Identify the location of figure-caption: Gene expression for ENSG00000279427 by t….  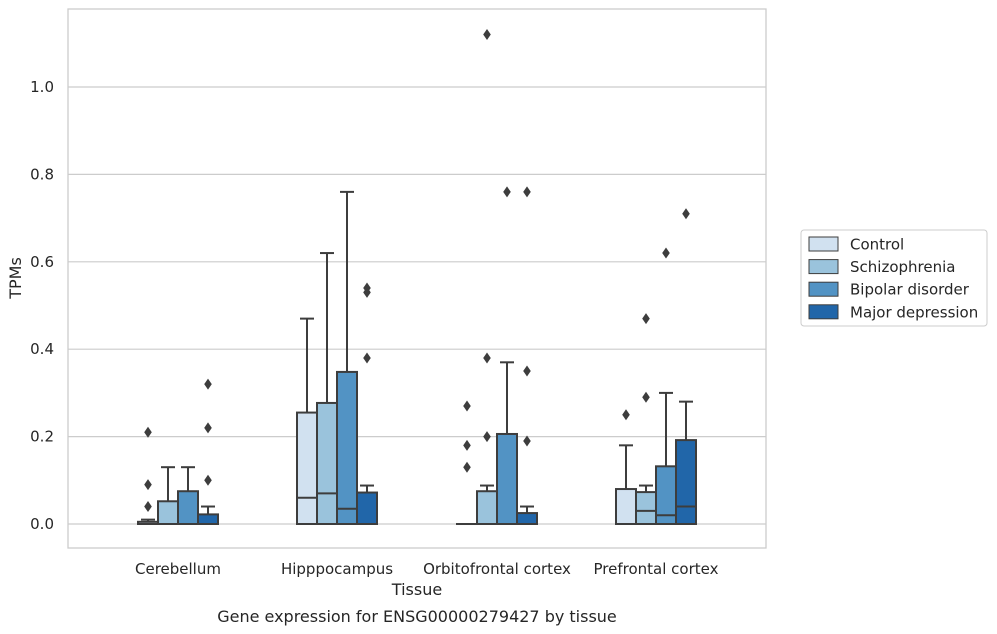
(417, 616).